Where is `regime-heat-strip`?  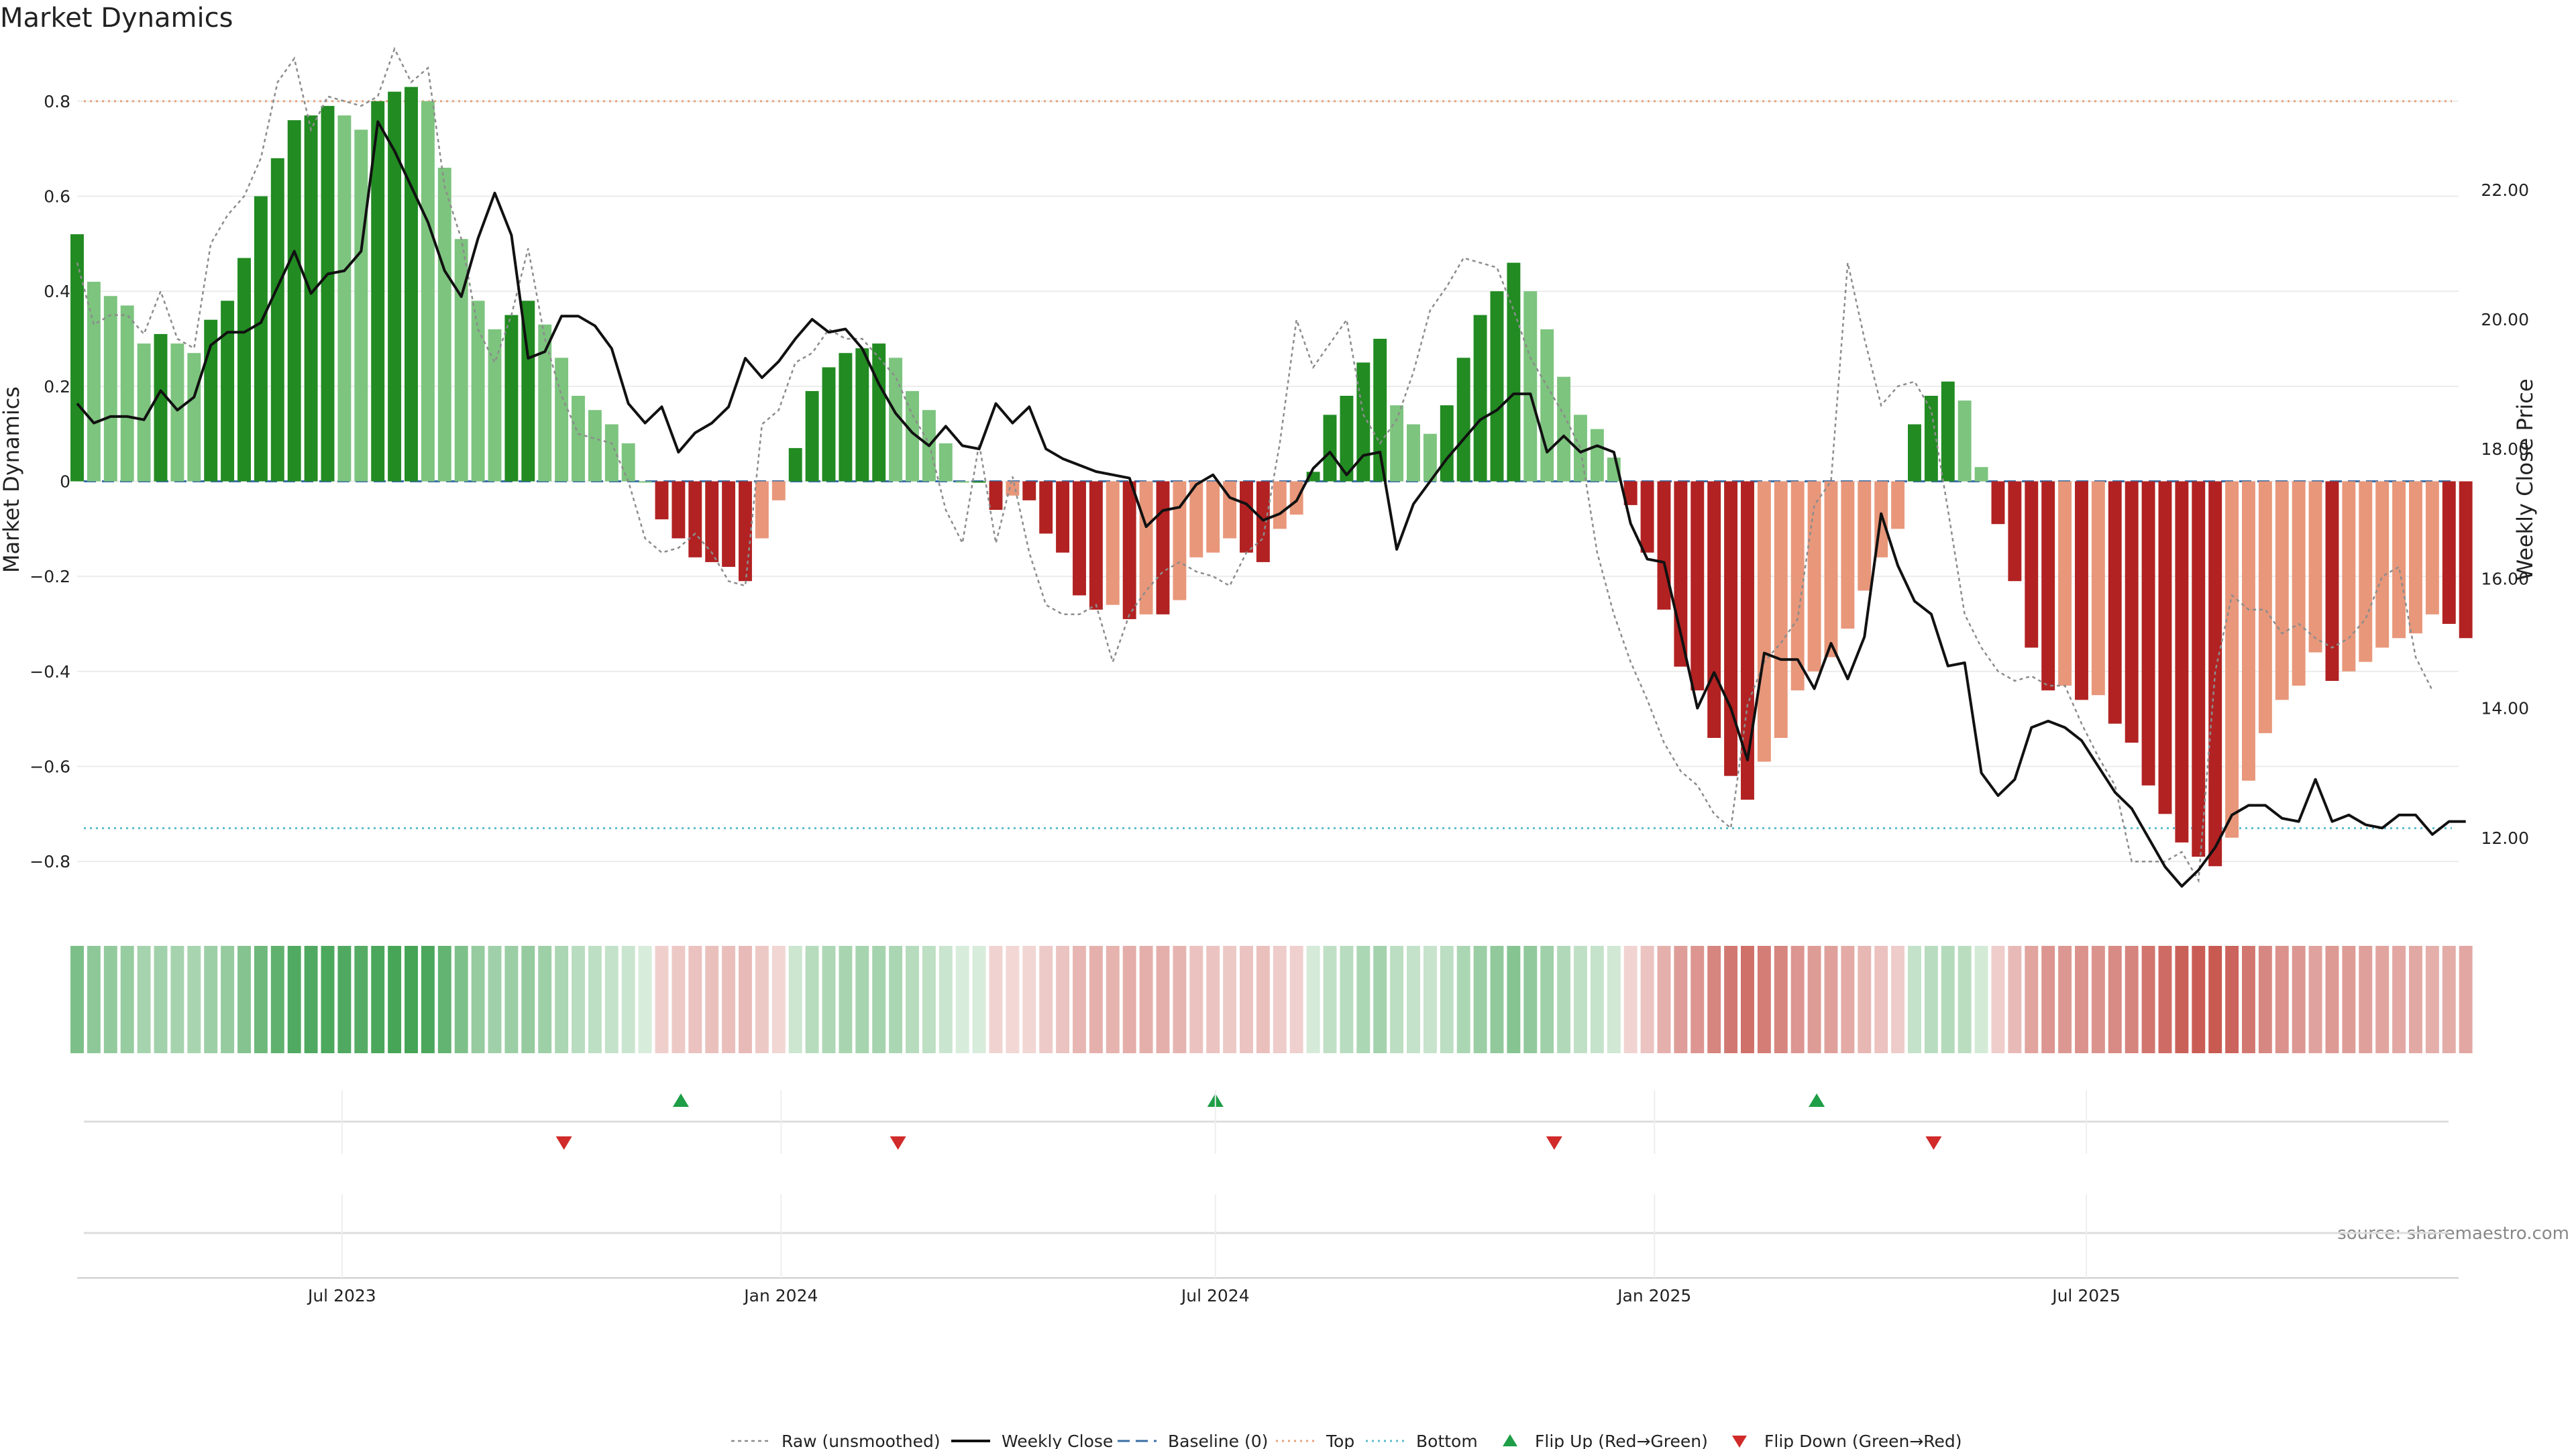
regime-heat-strip is located at coordinates (1271, 999).